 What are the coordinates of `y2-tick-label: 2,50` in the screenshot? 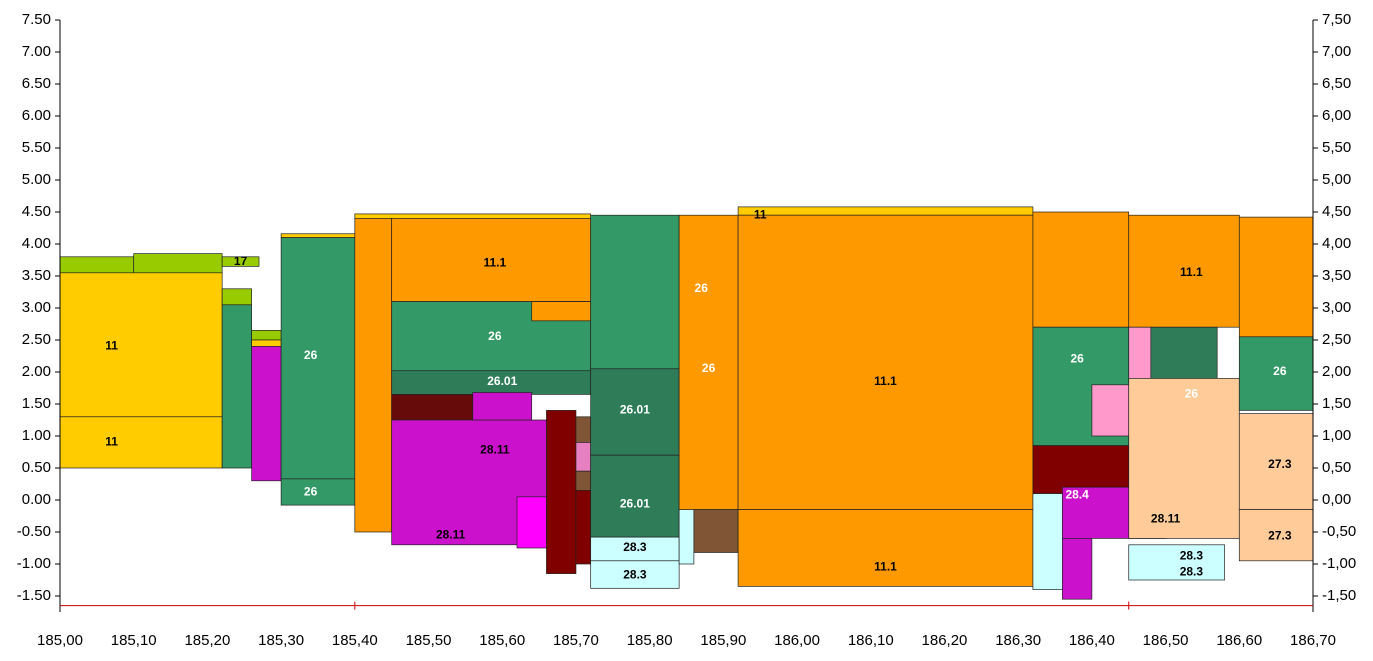 It's located at (1336, 339).